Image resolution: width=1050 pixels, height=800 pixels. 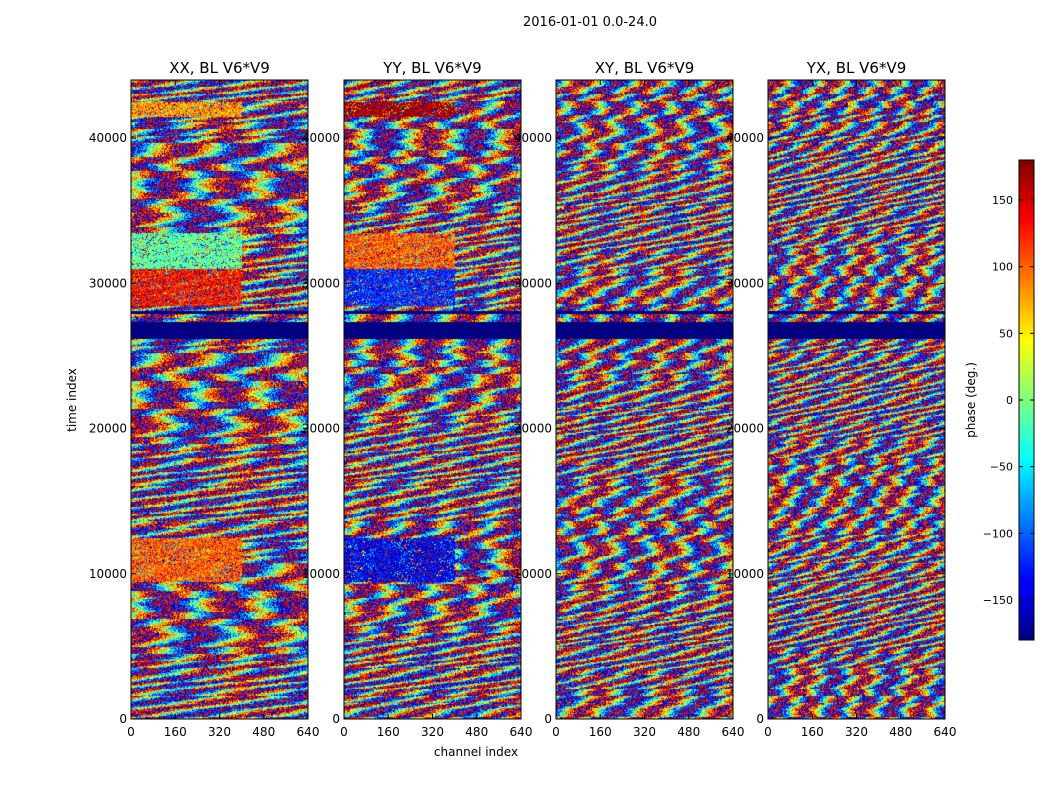 I want to click on colorbar-tick-label: 100, so click(x=1002, y=267).